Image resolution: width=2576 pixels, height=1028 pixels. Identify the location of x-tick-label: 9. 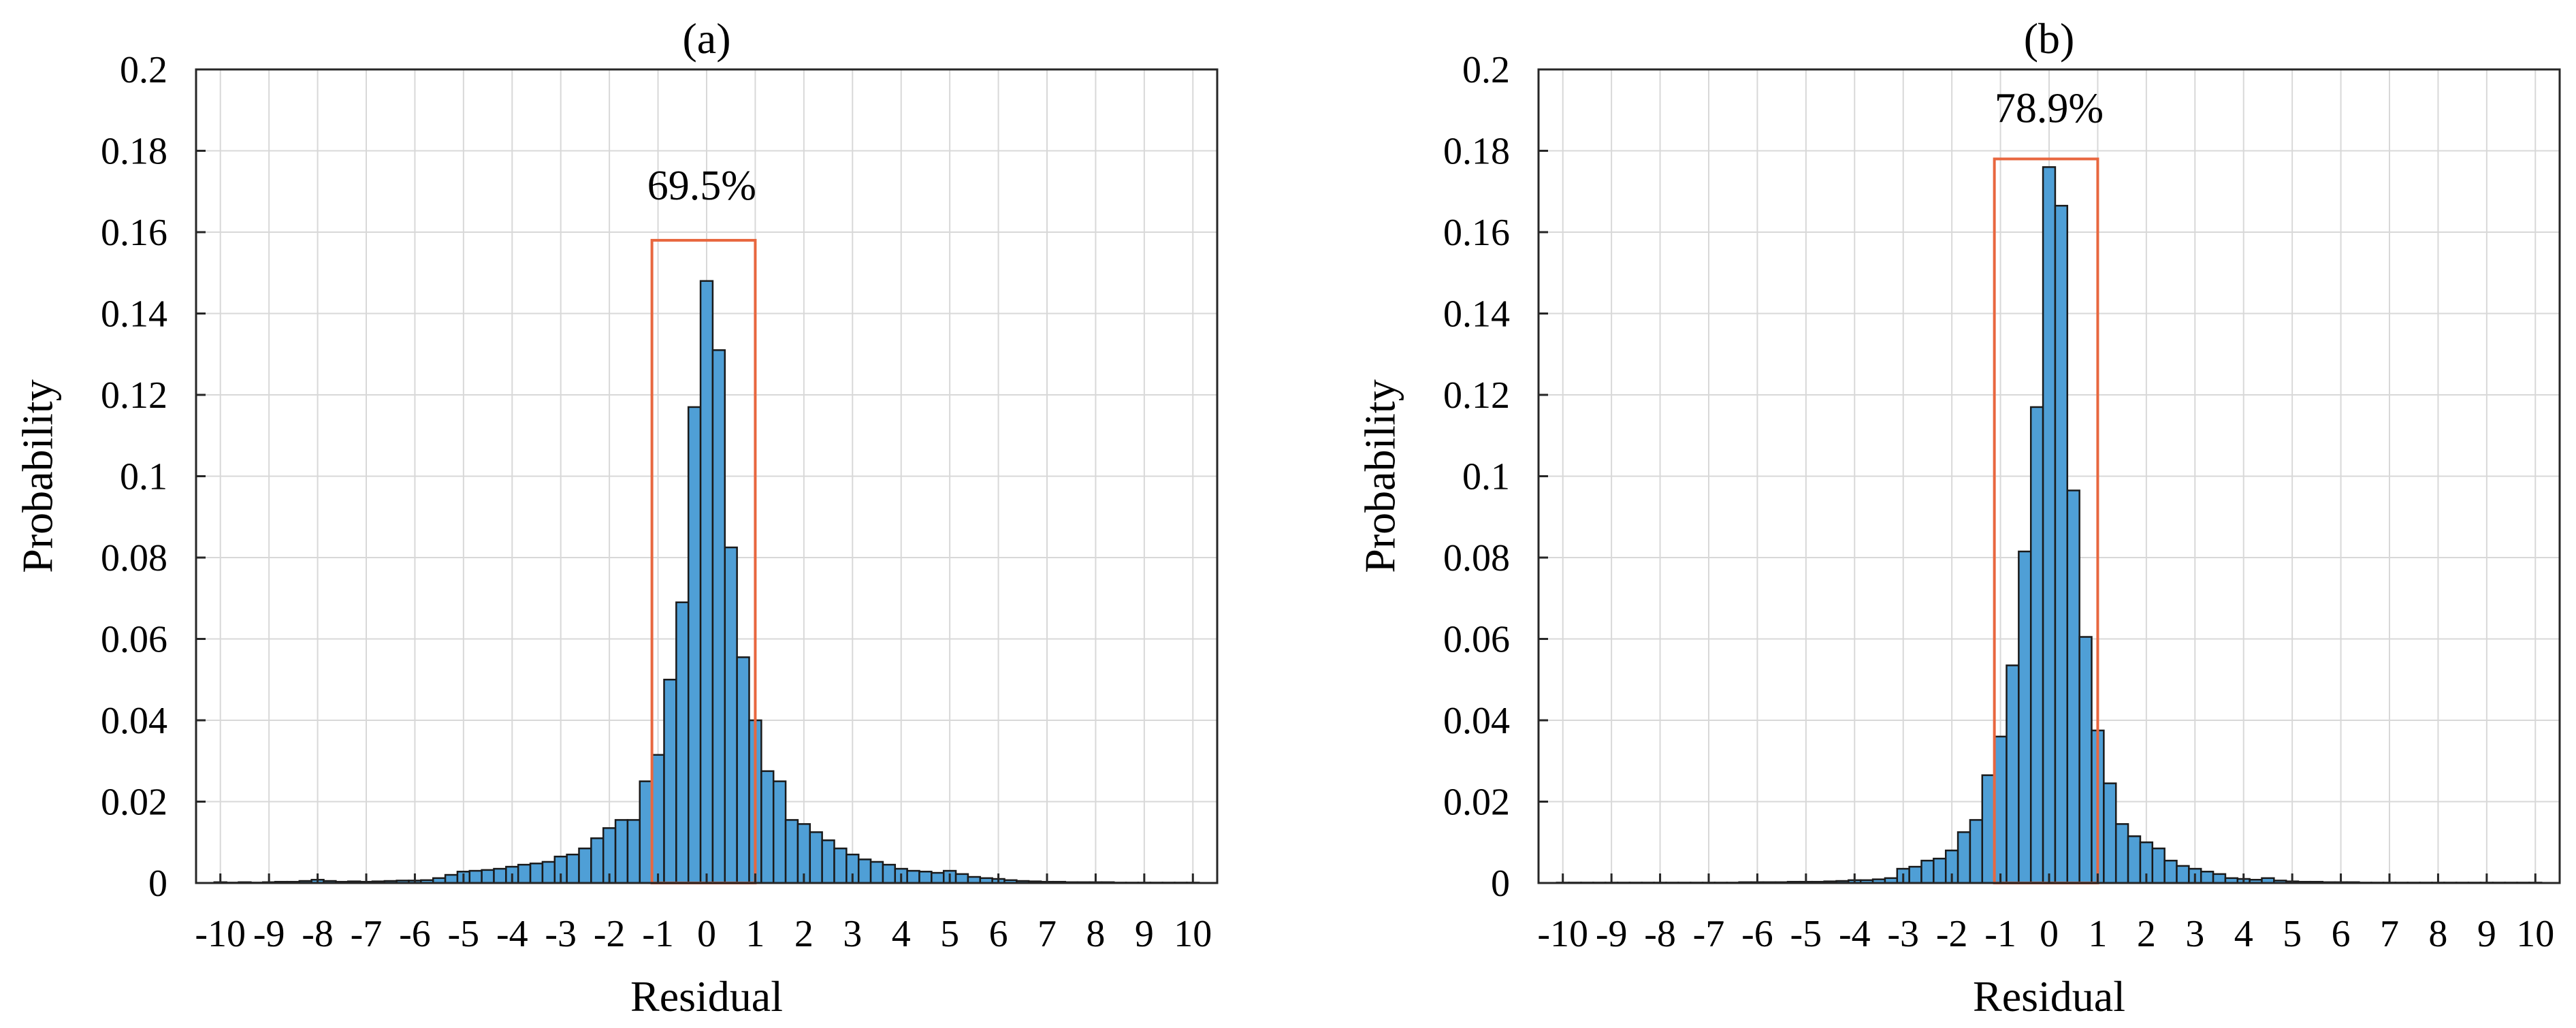
(1145, 934).